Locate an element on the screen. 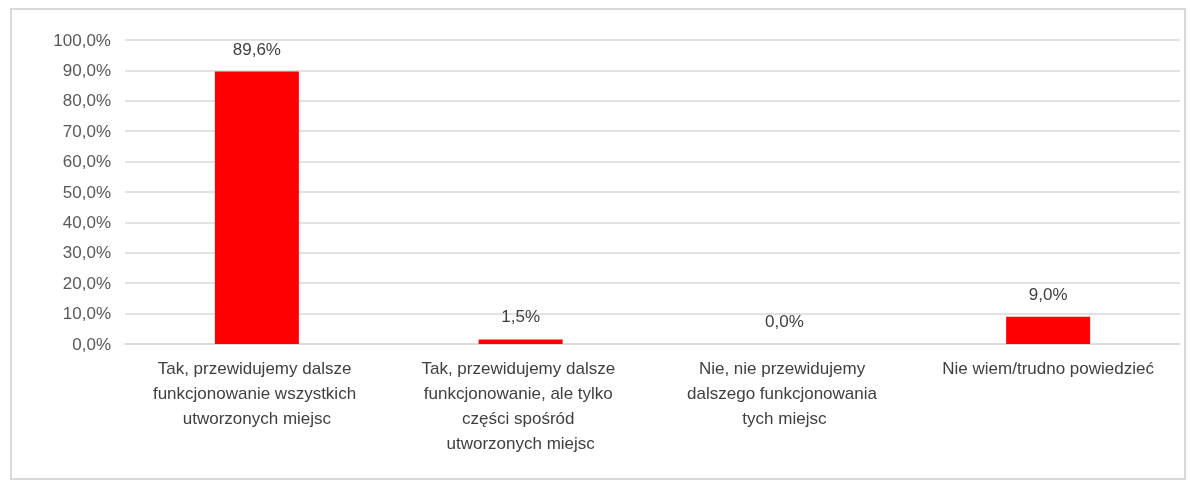  x-tick-label: Nie wiem/trudno powiedzieć is located at coordinates (1048, 368).